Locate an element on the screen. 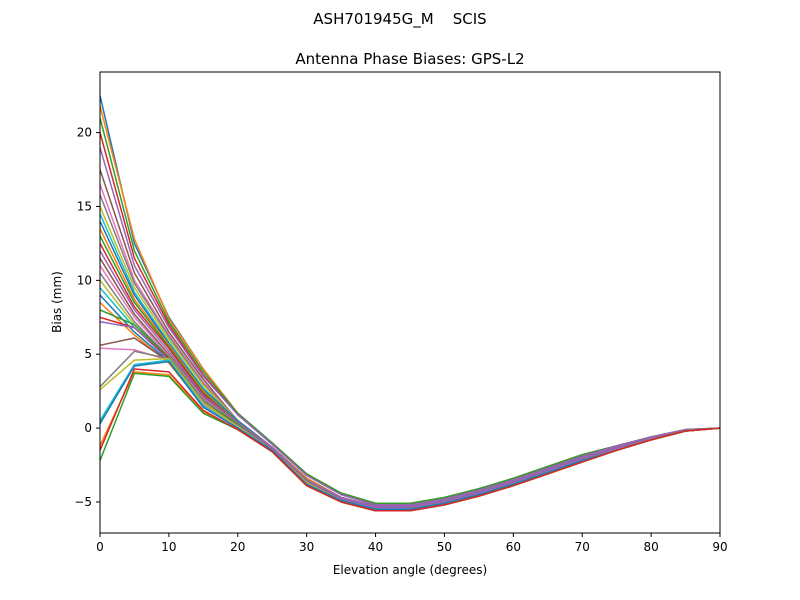 The image size is (800, 600). y-axis-label: Bias (mm) is located at coordinates (57, 302).